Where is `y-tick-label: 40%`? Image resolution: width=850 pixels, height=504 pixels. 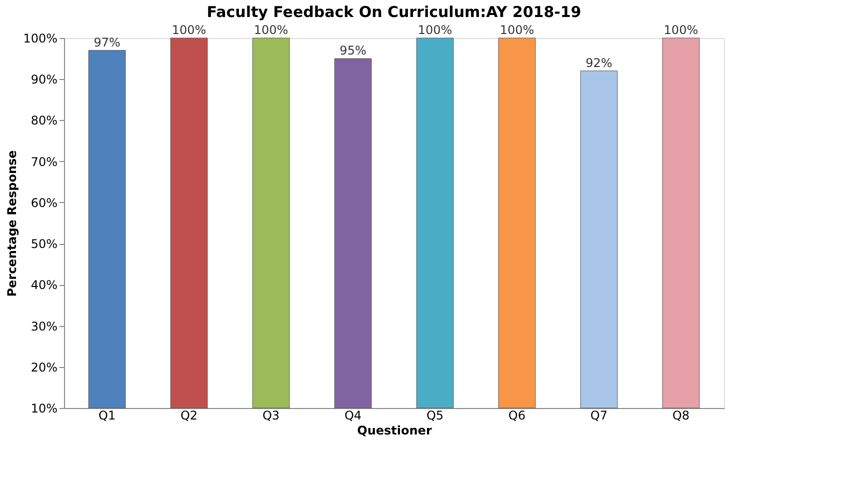
y-tick-label: 40% is located at coordinates (44, 285).